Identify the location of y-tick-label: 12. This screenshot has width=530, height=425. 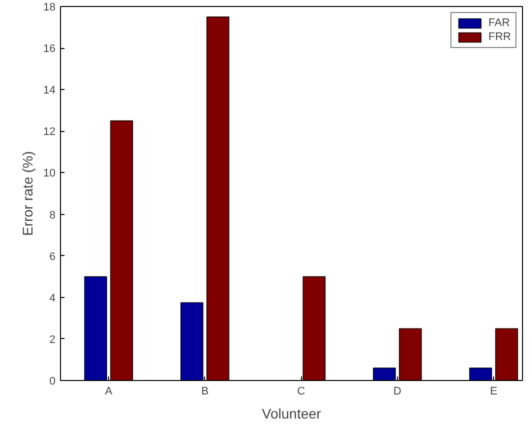
(49, 132).